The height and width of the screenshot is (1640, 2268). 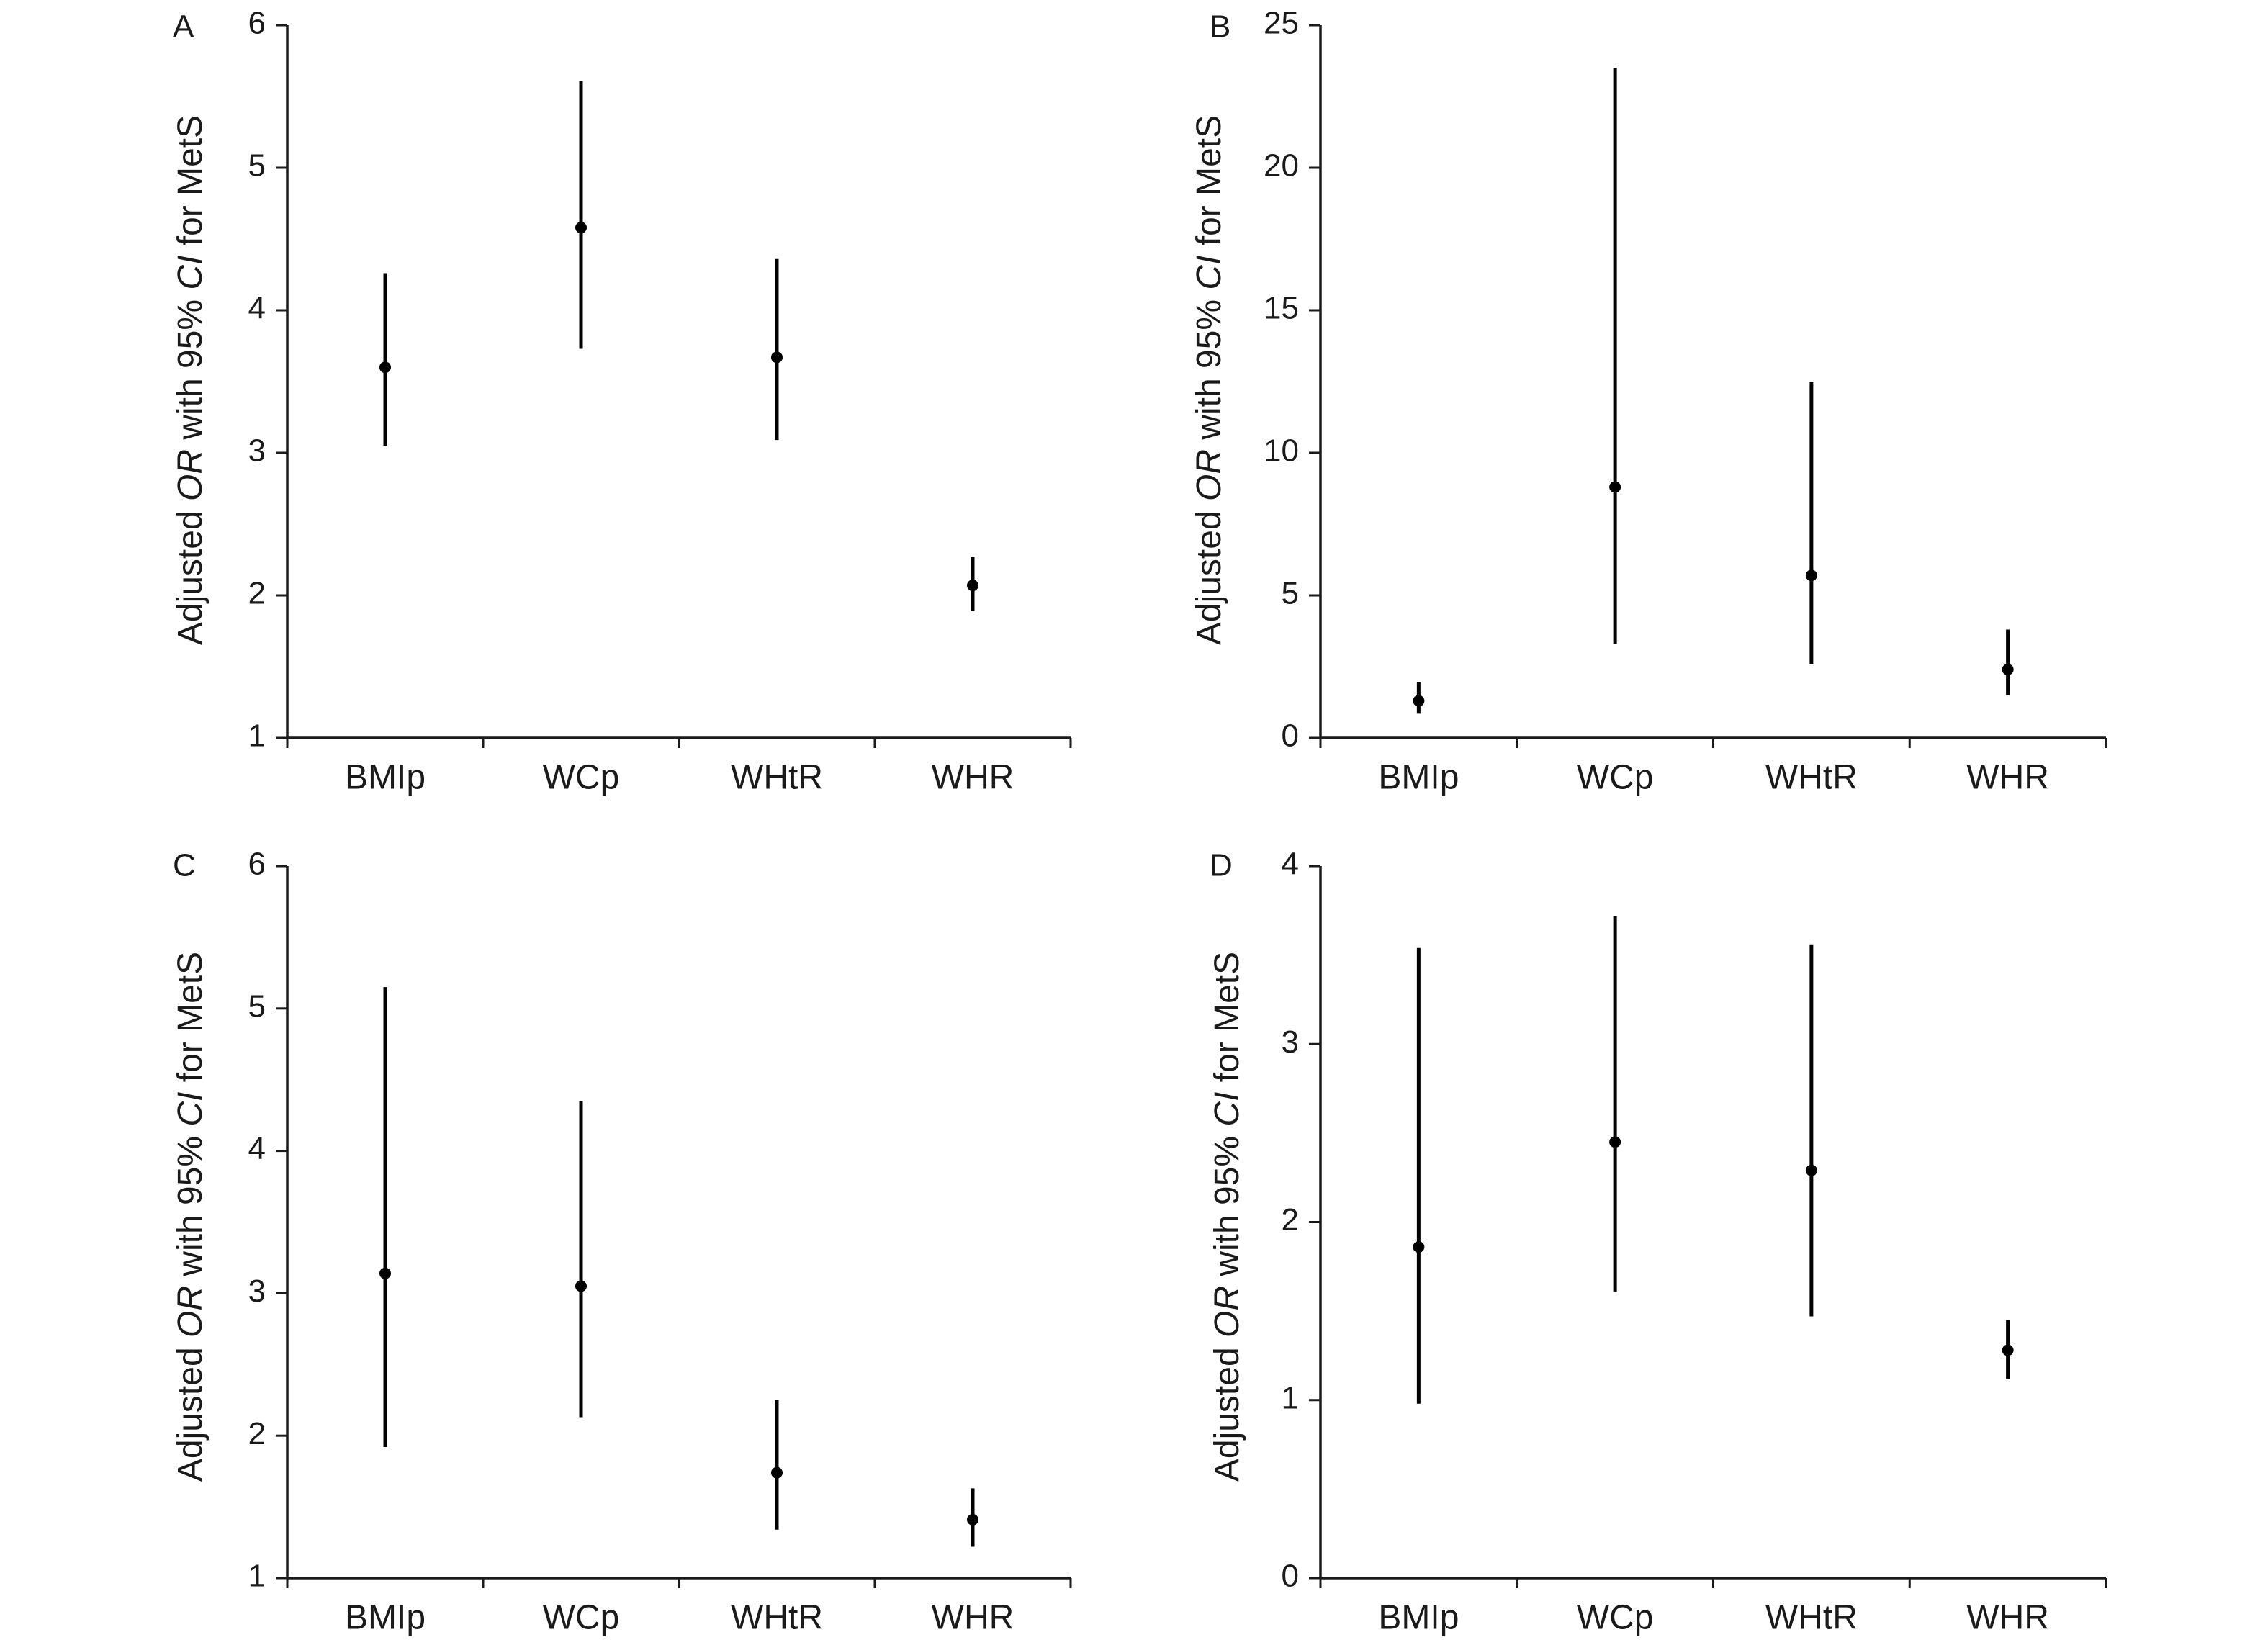 What do you see at coordinates (1281, 23) in the screenshot?
I see `y-tick-label: 25` at bounding box center [1281, 23].